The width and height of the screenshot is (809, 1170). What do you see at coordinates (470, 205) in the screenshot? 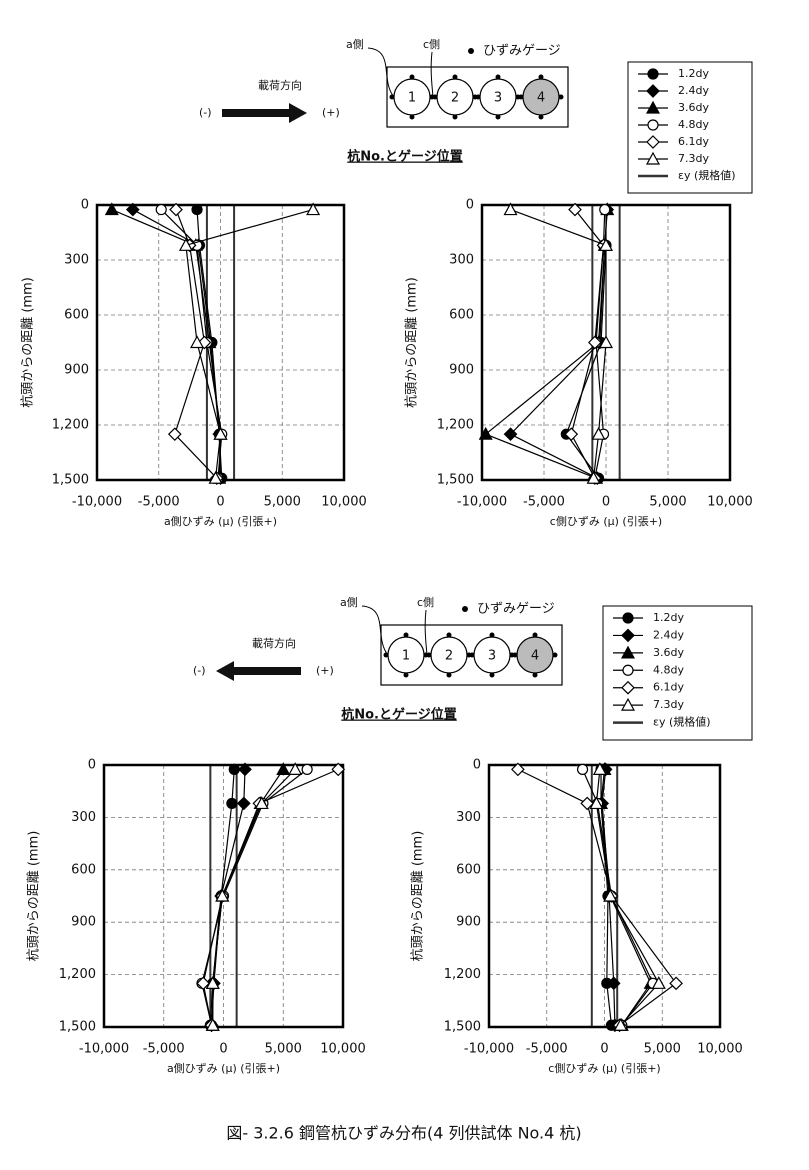
I see `y-tick-label: 0` at bounding box center [470, 205].